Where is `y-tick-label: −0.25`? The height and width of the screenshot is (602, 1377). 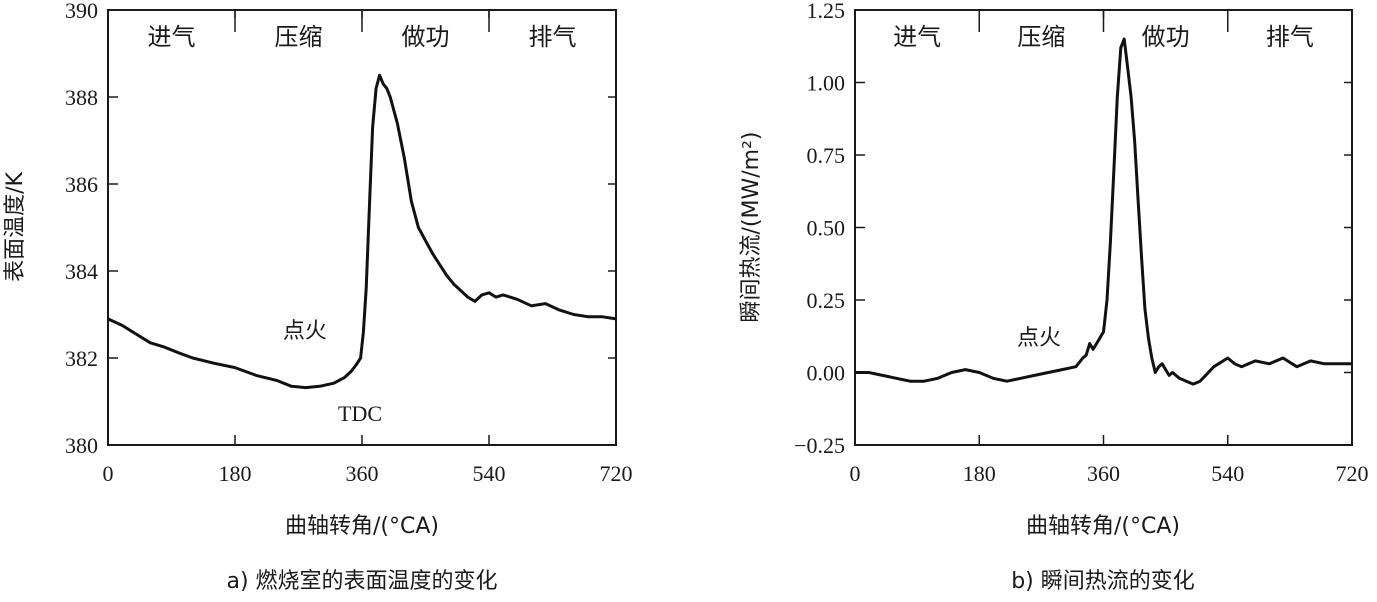 y-tick-label: −0.25 is located at coordinates (819, 445).